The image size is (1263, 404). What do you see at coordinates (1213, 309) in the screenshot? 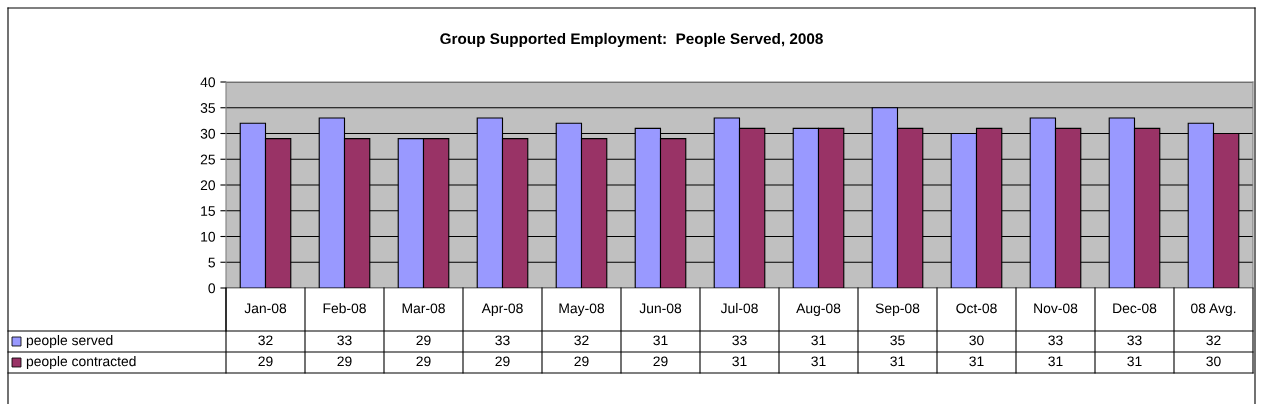
I see `x-tick-label: 08 Avg.` at bounding box center [1213, 309].